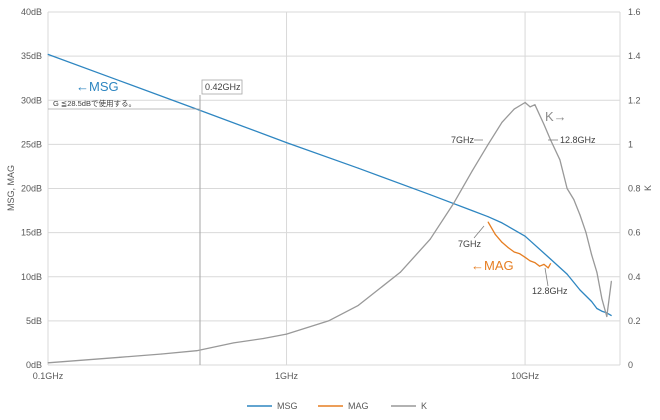  What do you see at coordinates (223, 87) in the screenshot?
I see `marker-042ghz-label: 0.42GHz` at bounding box center [223, 87].